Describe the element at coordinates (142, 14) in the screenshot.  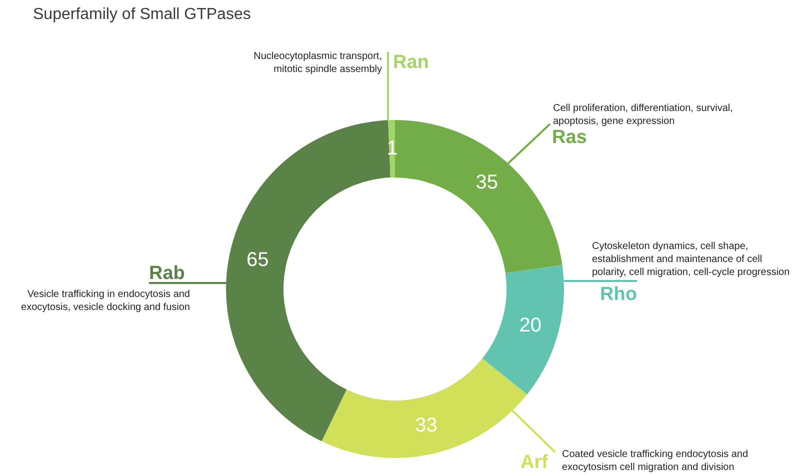
I see `chart-title: Superfamily of Small GTPases` at that location.